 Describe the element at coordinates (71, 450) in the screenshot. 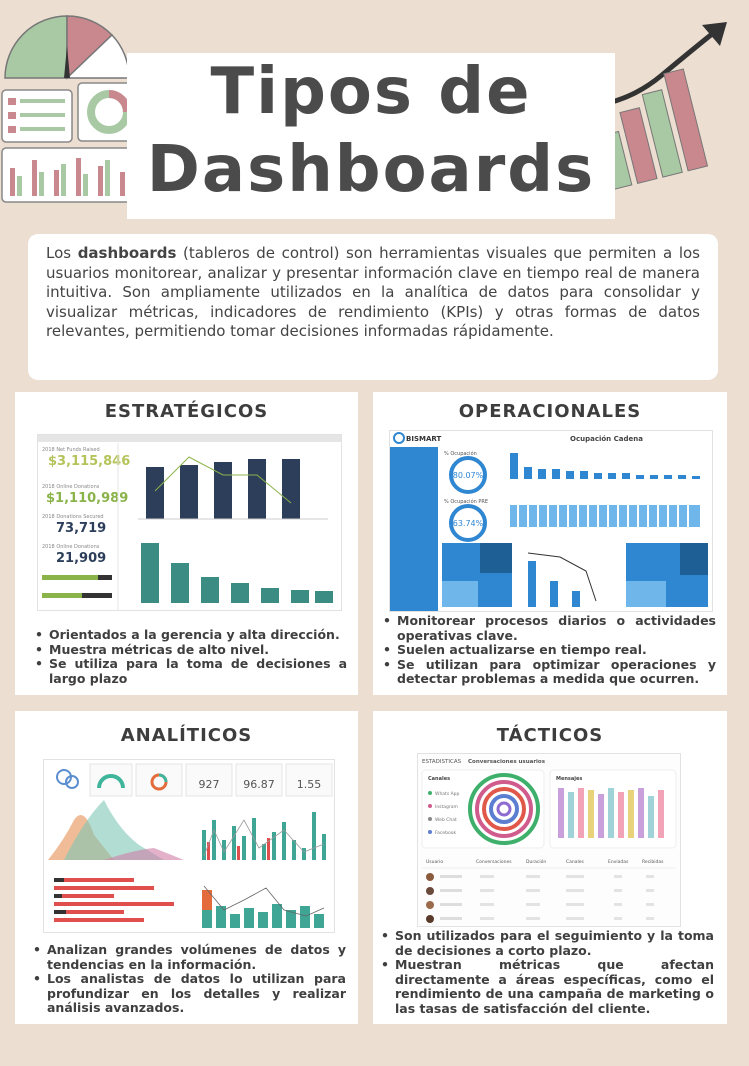

I see `kpi-label-1: 2018 Net Funds Raised` at that location.